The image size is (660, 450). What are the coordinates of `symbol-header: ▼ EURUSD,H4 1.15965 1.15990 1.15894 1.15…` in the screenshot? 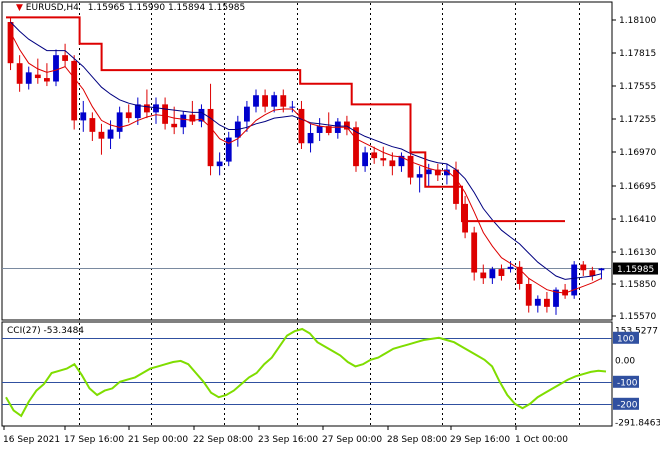 It's located at (130, 8).